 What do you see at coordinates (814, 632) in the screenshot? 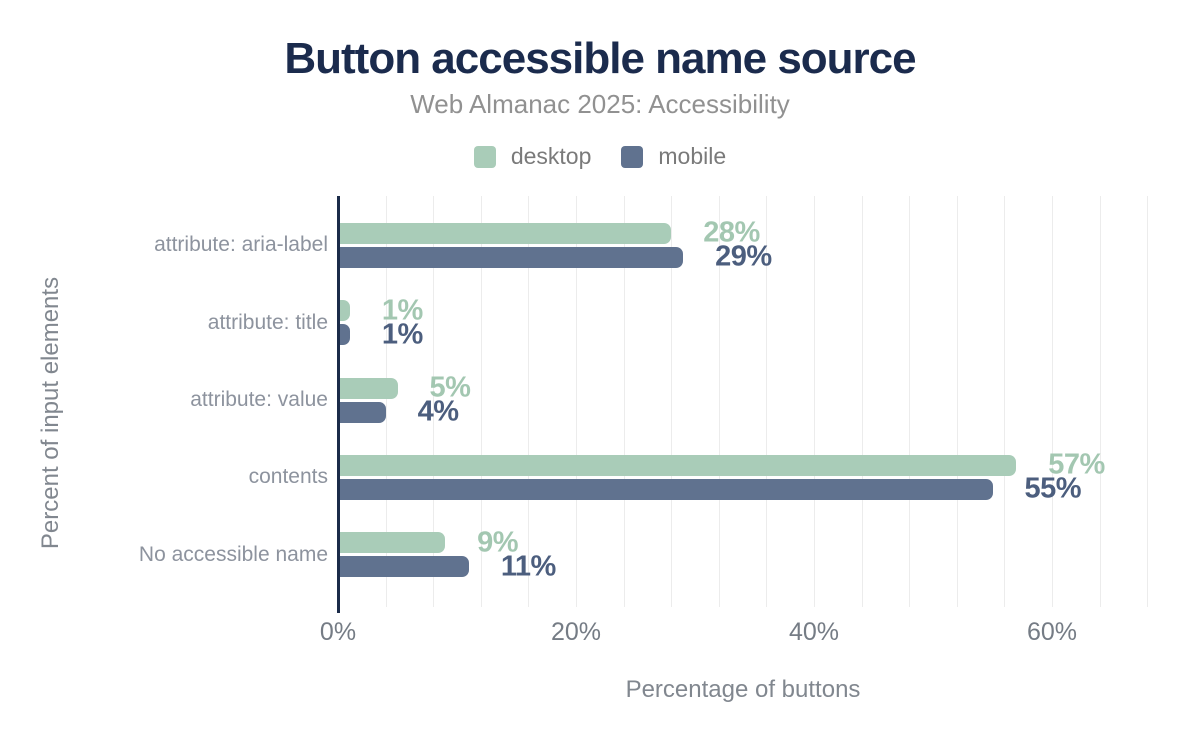
I see `x-tick-label: 40%` at bounding box center [814, 632].